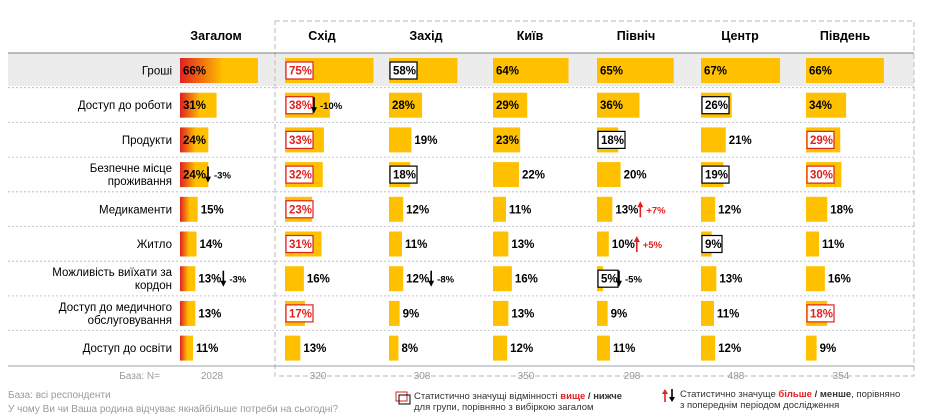 Image resolution: width=950 pixels, height=418 pixels. I want to click on row-label-line: Доступ до медичного, so click(115, 308).